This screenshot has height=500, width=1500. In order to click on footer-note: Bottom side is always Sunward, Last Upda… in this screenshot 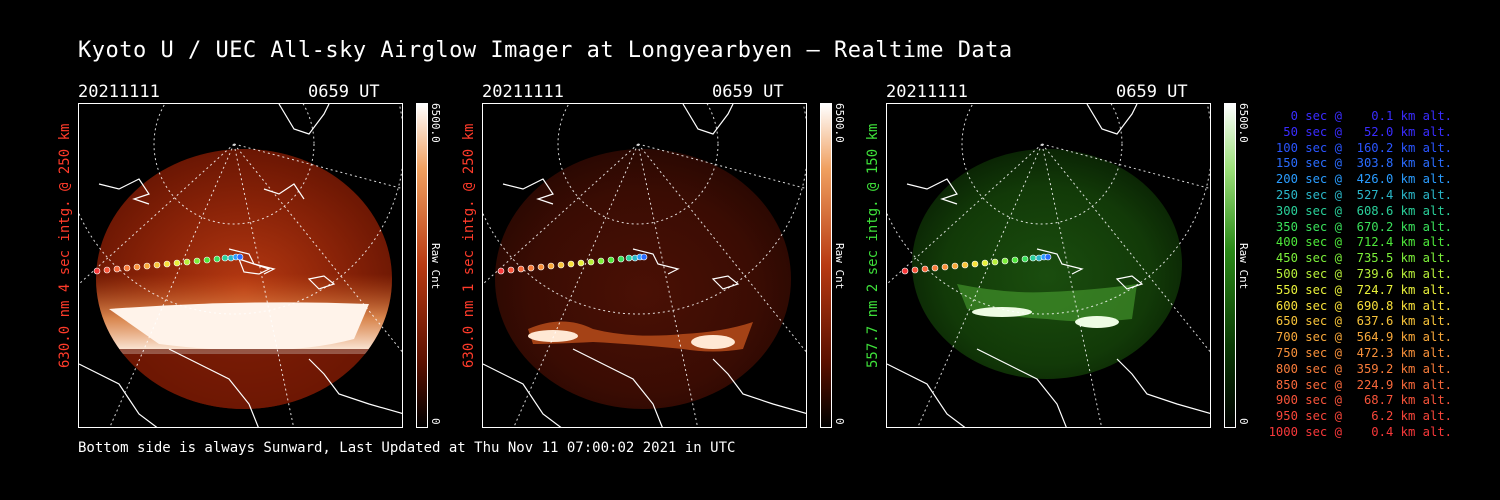, I will do `click(407, 448)`.